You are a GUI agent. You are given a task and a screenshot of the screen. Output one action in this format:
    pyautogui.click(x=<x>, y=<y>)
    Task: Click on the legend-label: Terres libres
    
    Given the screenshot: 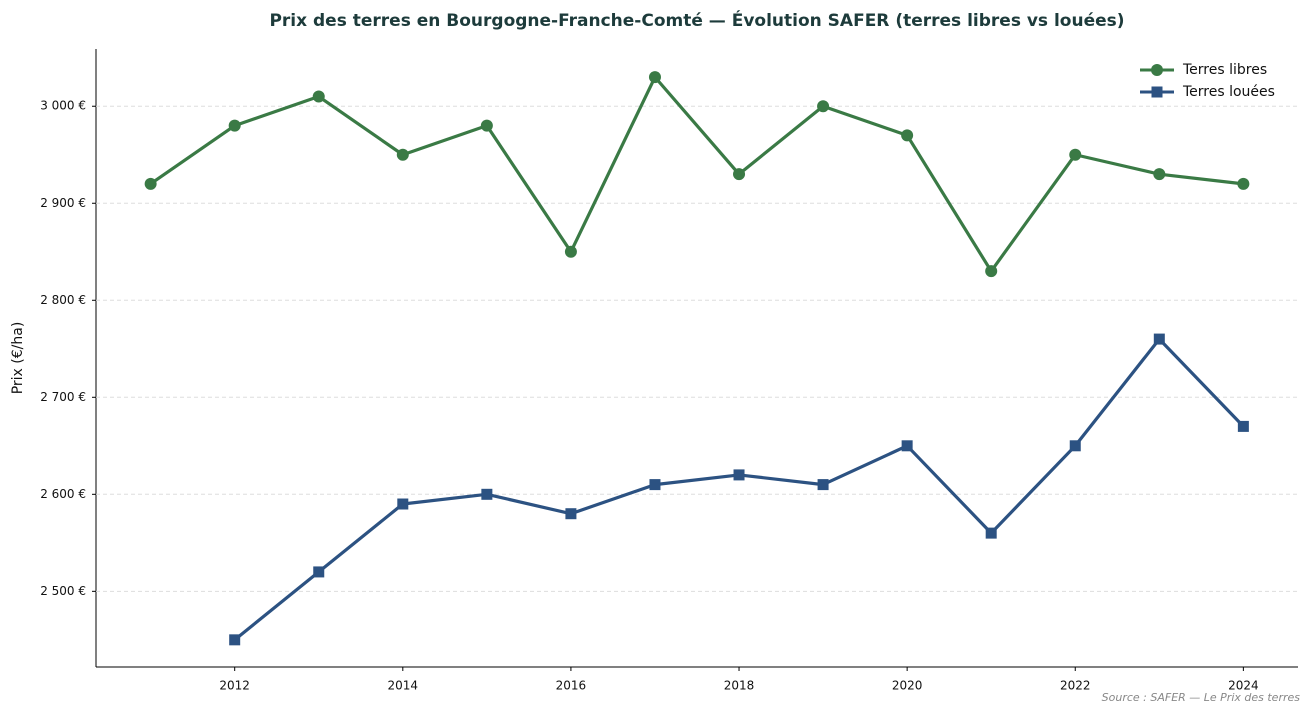 What is the action you would take?
    pyautogui.click(x=1224, y=70)
    